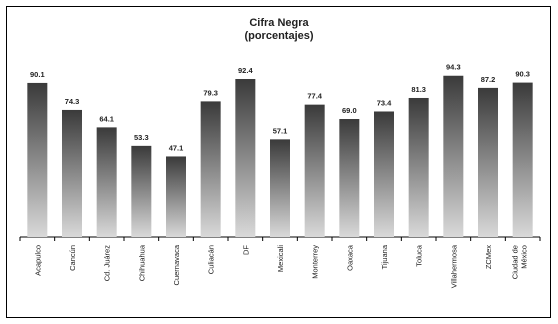 This screenshot has width=558, height=324. What do you see at coordinates (37, 260) in the screenshot?
I see `category-label-0: Acapulco` at bounding box center [37, 260].